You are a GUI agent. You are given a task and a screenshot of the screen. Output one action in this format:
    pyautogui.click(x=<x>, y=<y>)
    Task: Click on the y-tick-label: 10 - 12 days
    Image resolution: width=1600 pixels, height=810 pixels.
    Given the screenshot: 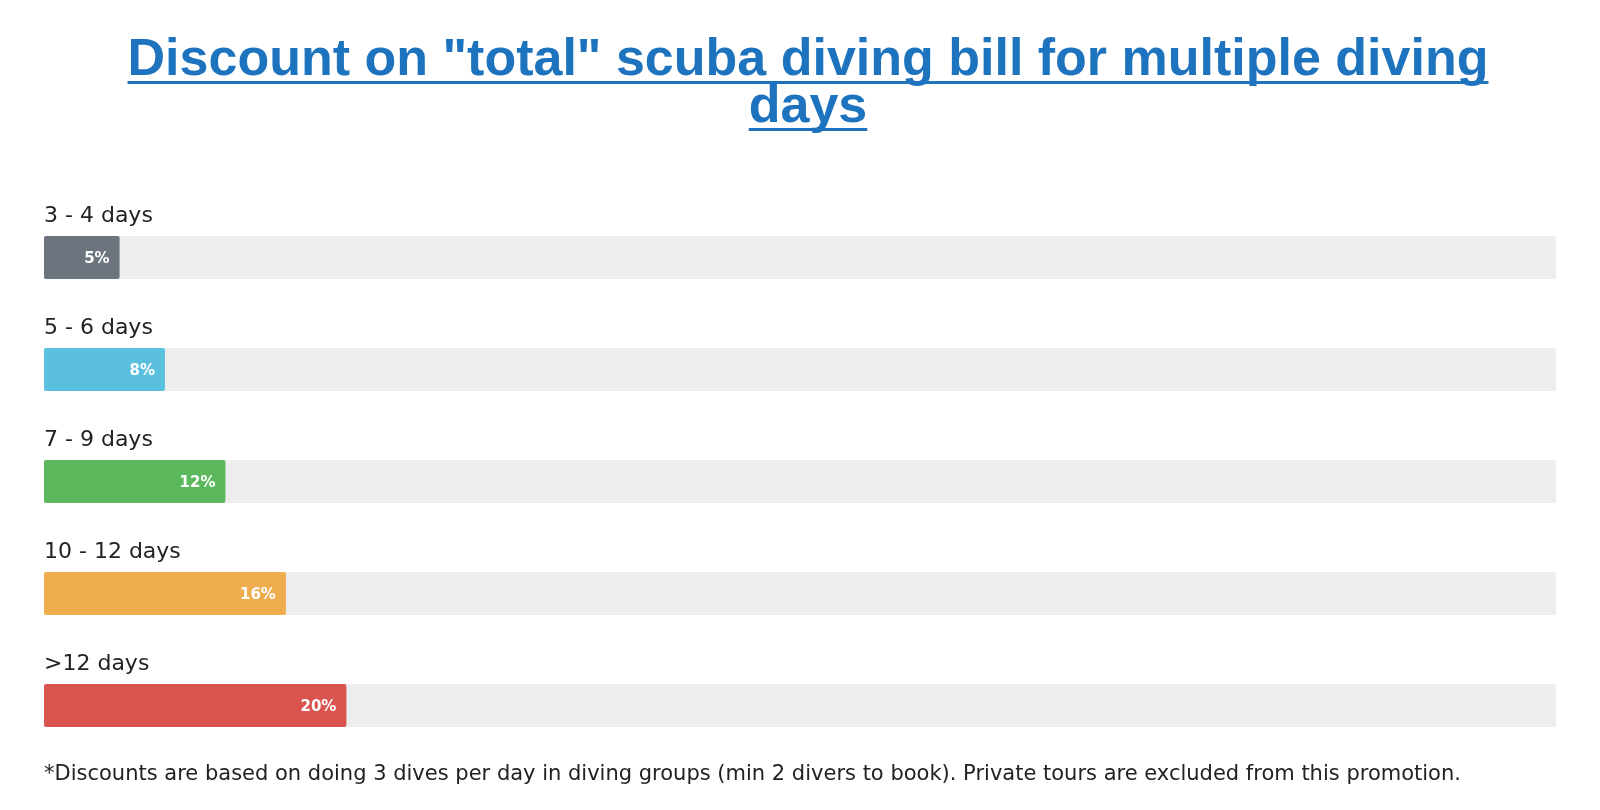 What is the action you would take?
    pyautogui.click(x=112, y=550)
    